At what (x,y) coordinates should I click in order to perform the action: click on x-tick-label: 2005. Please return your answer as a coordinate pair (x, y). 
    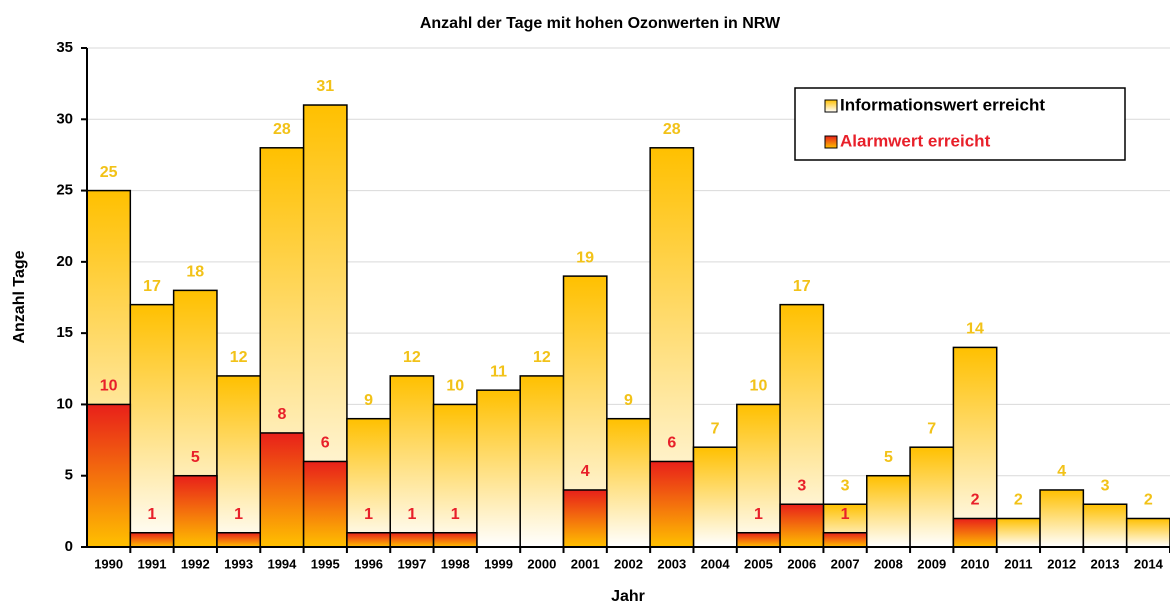
    Looking at the image, I should click on (758, 563).